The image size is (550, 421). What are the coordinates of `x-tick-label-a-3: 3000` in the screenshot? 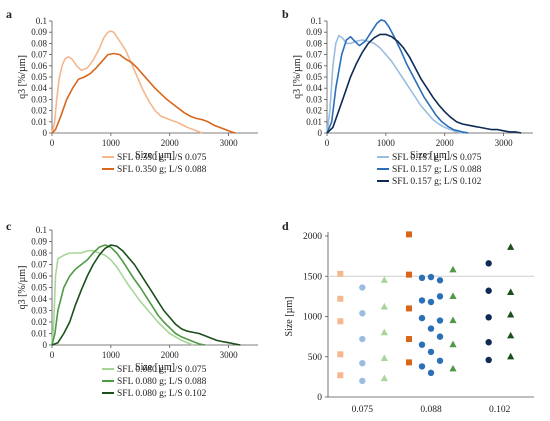 It's located at (229, 143).